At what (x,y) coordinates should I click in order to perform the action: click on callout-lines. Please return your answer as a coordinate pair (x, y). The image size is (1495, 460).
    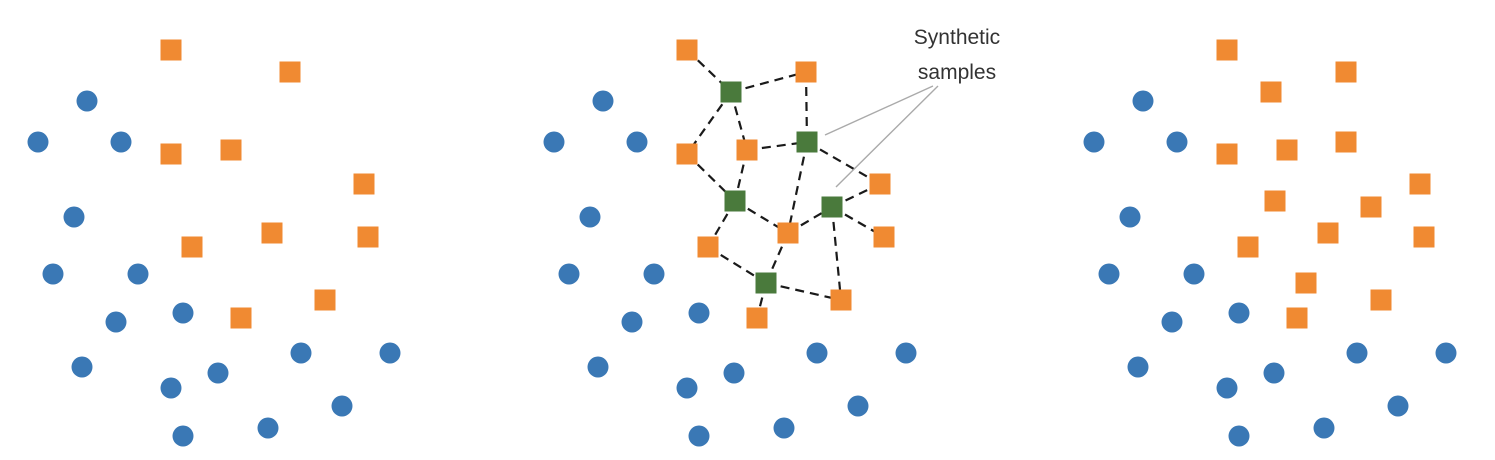
    Looking at the image, I should click on (881, 136).